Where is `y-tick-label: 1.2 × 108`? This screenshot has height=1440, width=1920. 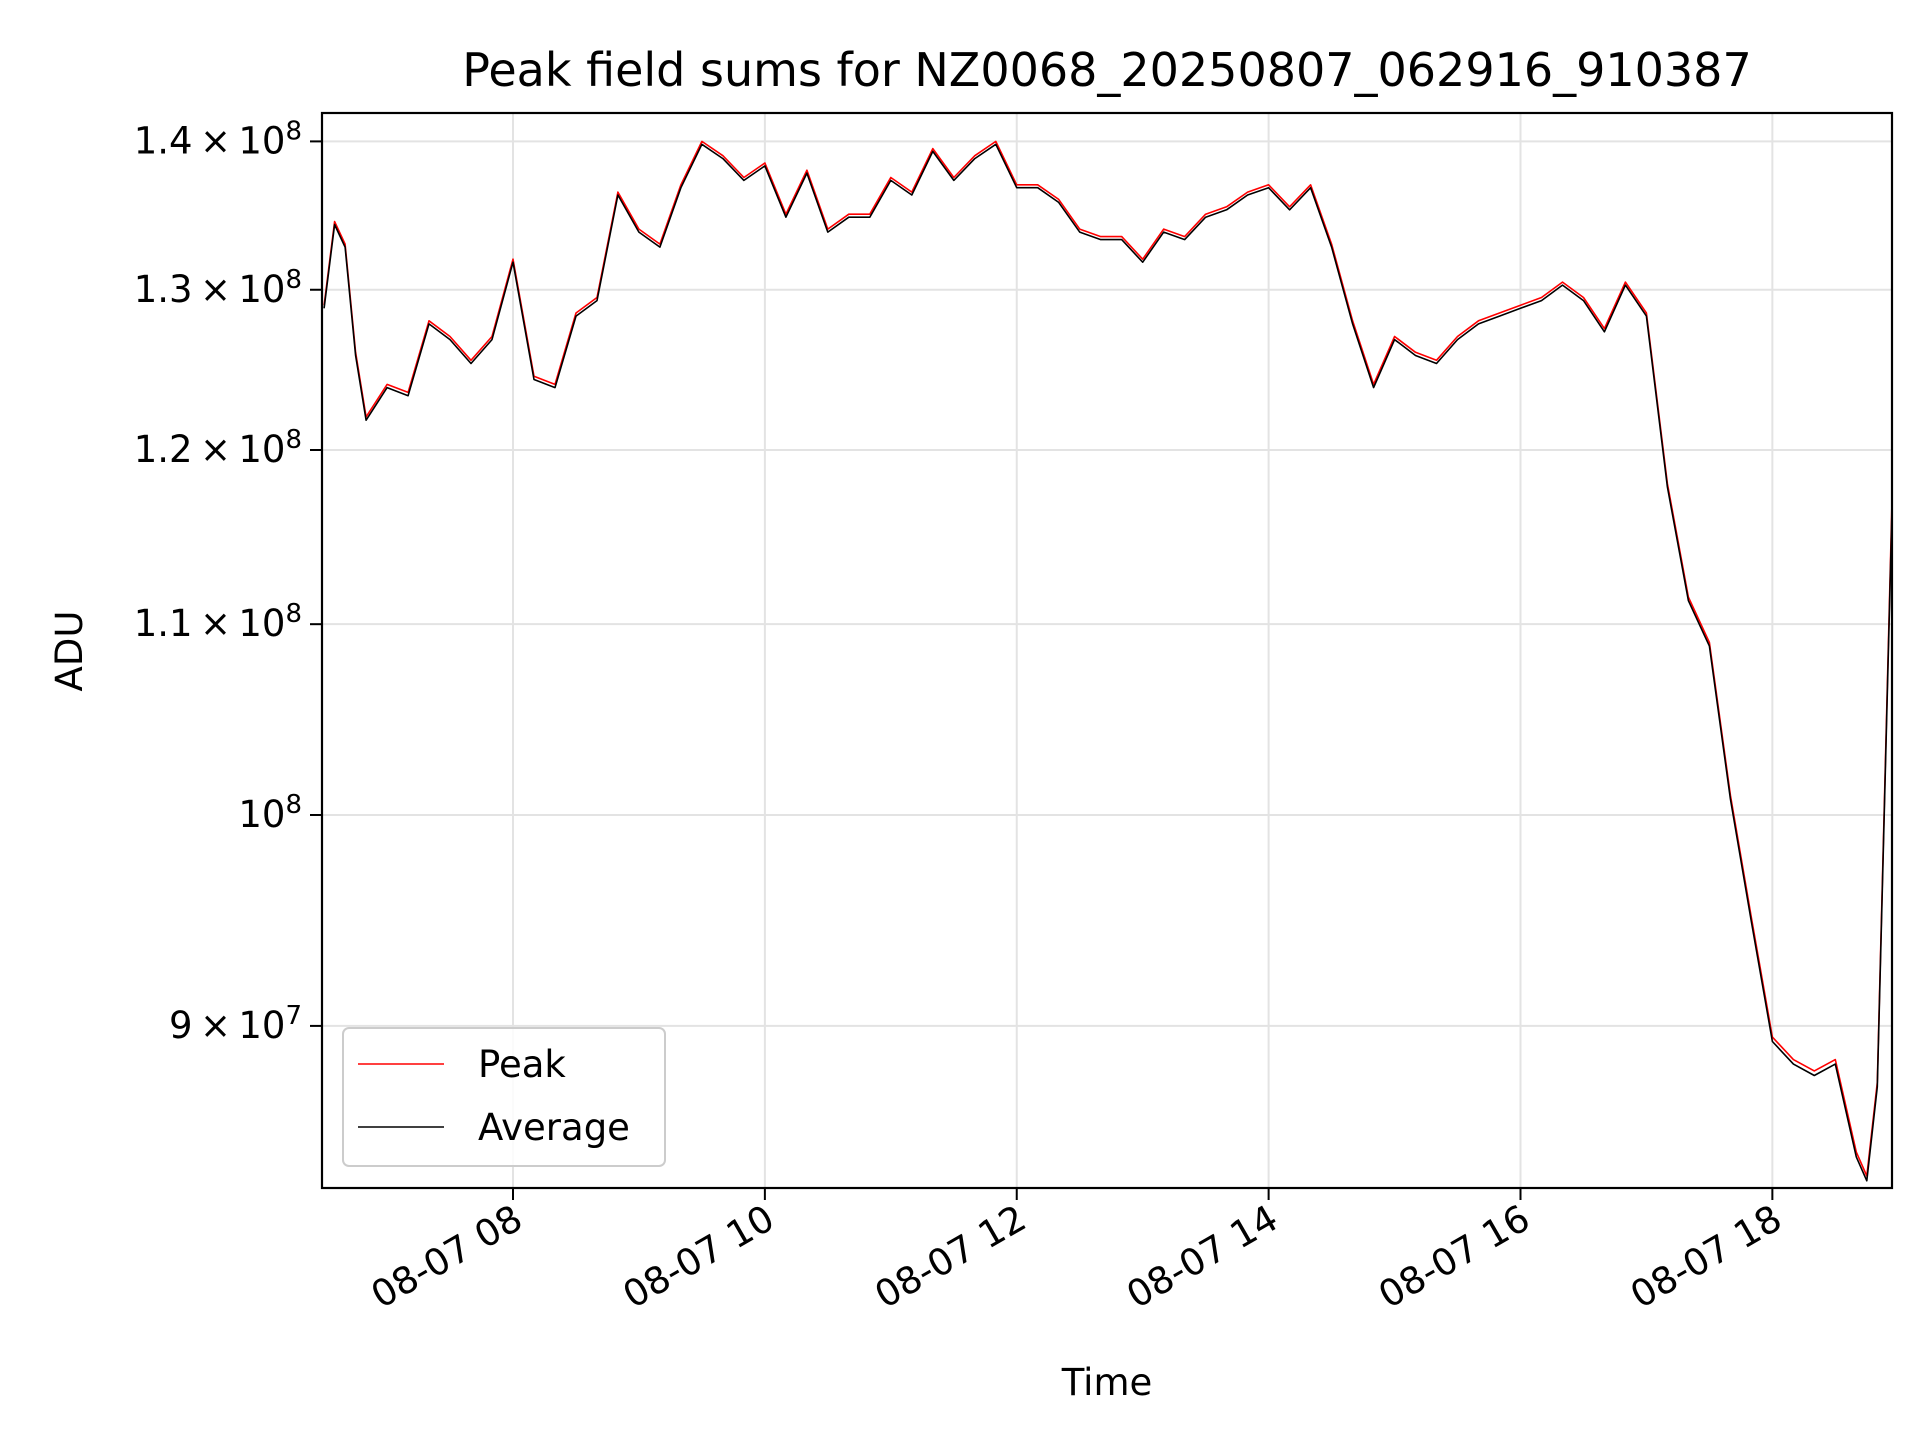 y-tick-label: 1.2 × 108 is located at coordinates (218, 448).